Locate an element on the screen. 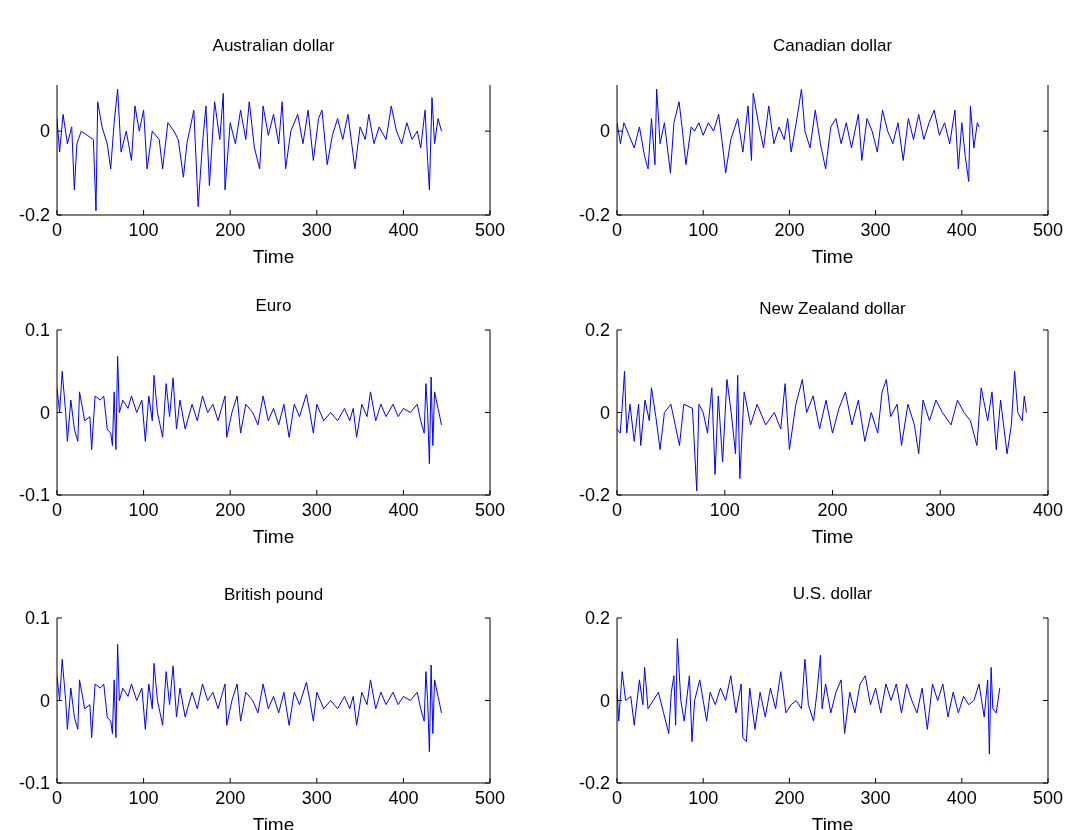 This screenshot has height=830, width=1073. chart-title: Australian dollar is located at coordinates (273, 45).